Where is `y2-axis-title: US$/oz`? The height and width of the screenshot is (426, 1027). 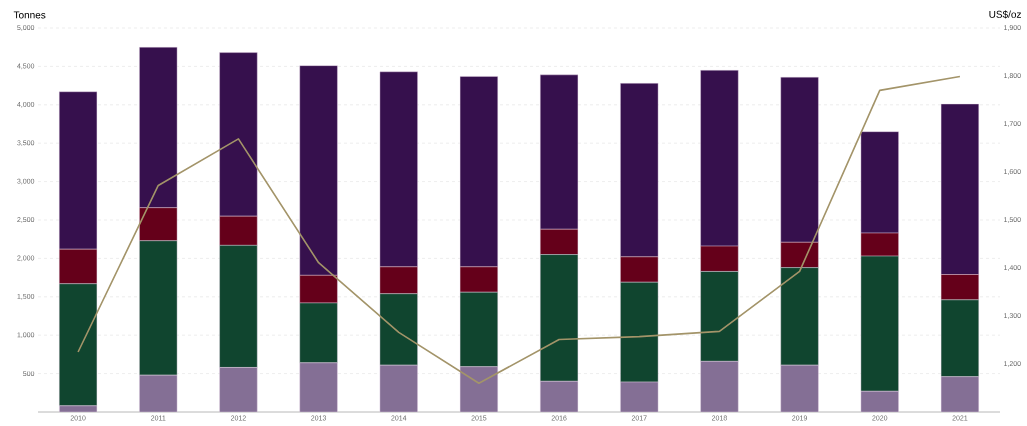
y2-axis-title: US$/oz is located at coordinates (1005, 14).